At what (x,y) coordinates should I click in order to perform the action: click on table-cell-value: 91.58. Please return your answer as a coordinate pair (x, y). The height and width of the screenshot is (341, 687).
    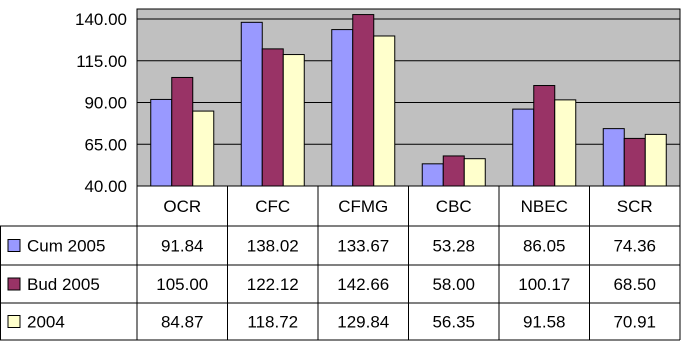
    Looking at the image, I should click on (544, 322).